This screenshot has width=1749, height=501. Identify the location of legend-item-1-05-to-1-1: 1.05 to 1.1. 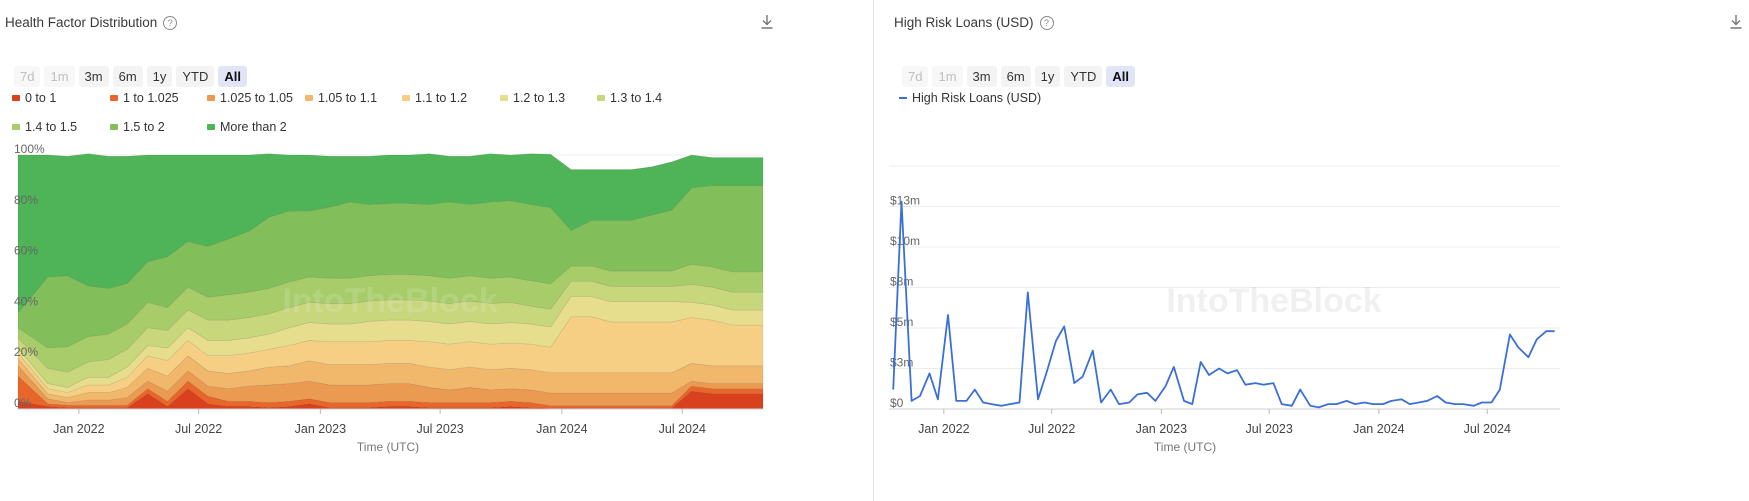
(341, 98).